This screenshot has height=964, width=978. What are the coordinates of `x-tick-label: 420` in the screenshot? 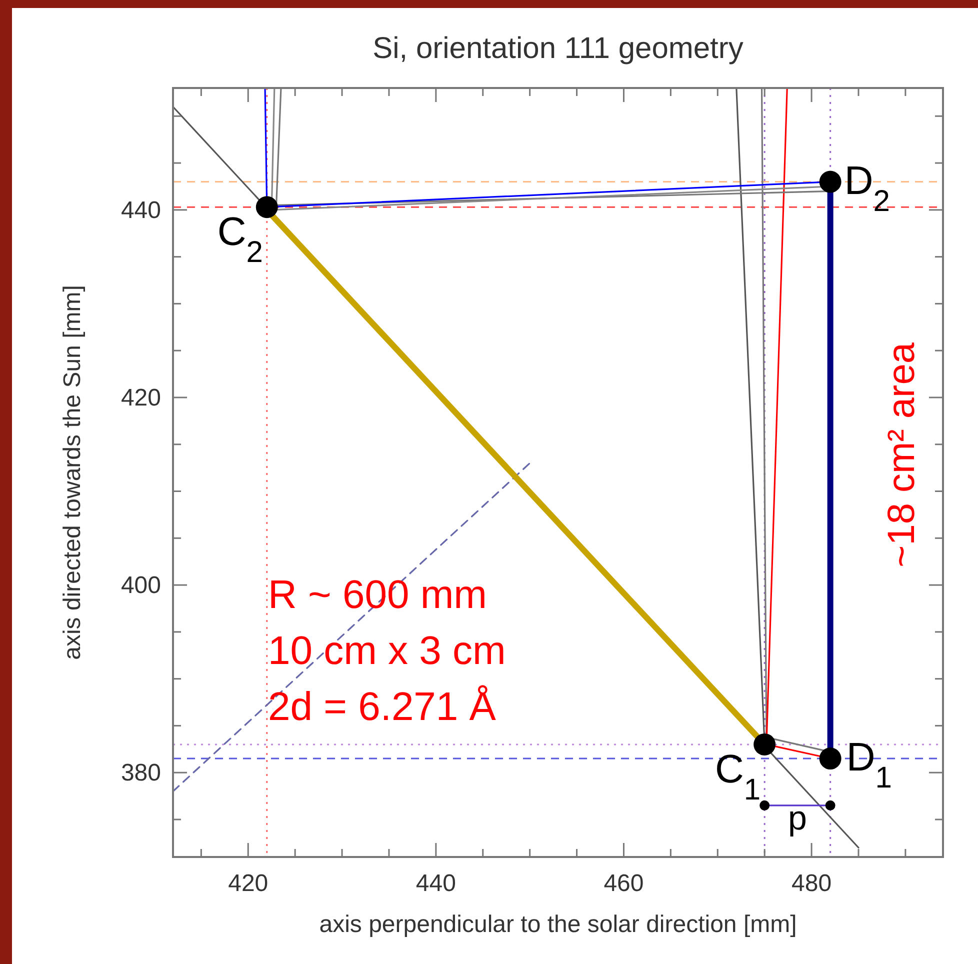 It's located at (248, 883).